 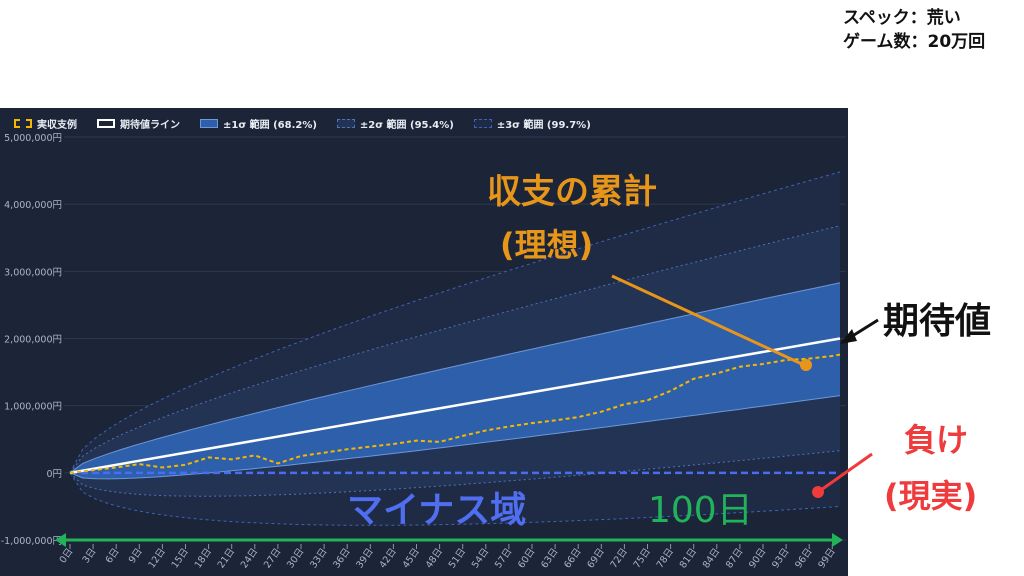 What do you see at coordinates (503, 558) in the screenshot?
I see `x-tick-label: 57日` at bounding box center [503, 558].